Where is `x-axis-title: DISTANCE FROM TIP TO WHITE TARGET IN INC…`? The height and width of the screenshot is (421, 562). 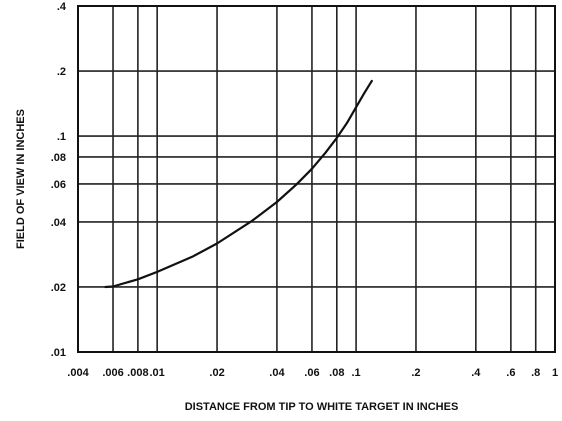
x-axis-title: DISTANCE FROM TIP TO WHITE TARGET IN INC… is located at coordinates (322, 407).